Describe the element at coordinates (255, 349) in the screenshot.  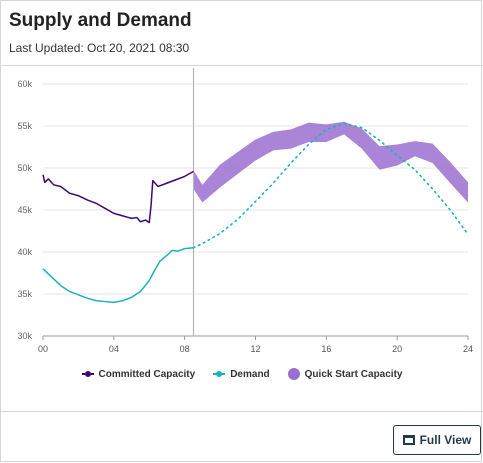
I see `x-tick-label: 12` at that location.